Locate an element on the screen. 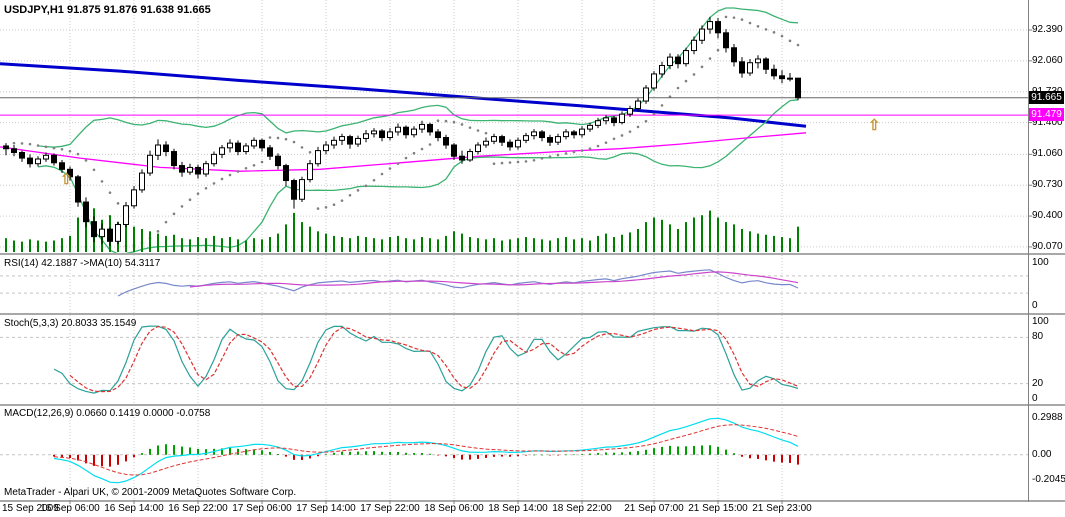  time-axis-label: 16 Sep 22:00 is located at coordinates (198, 508).